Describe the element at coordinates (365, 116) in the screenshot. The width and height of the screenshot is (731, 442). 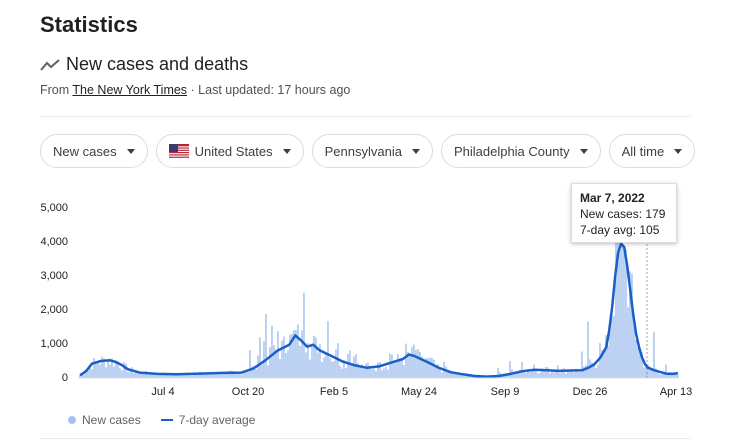
I see `divider` at that location.